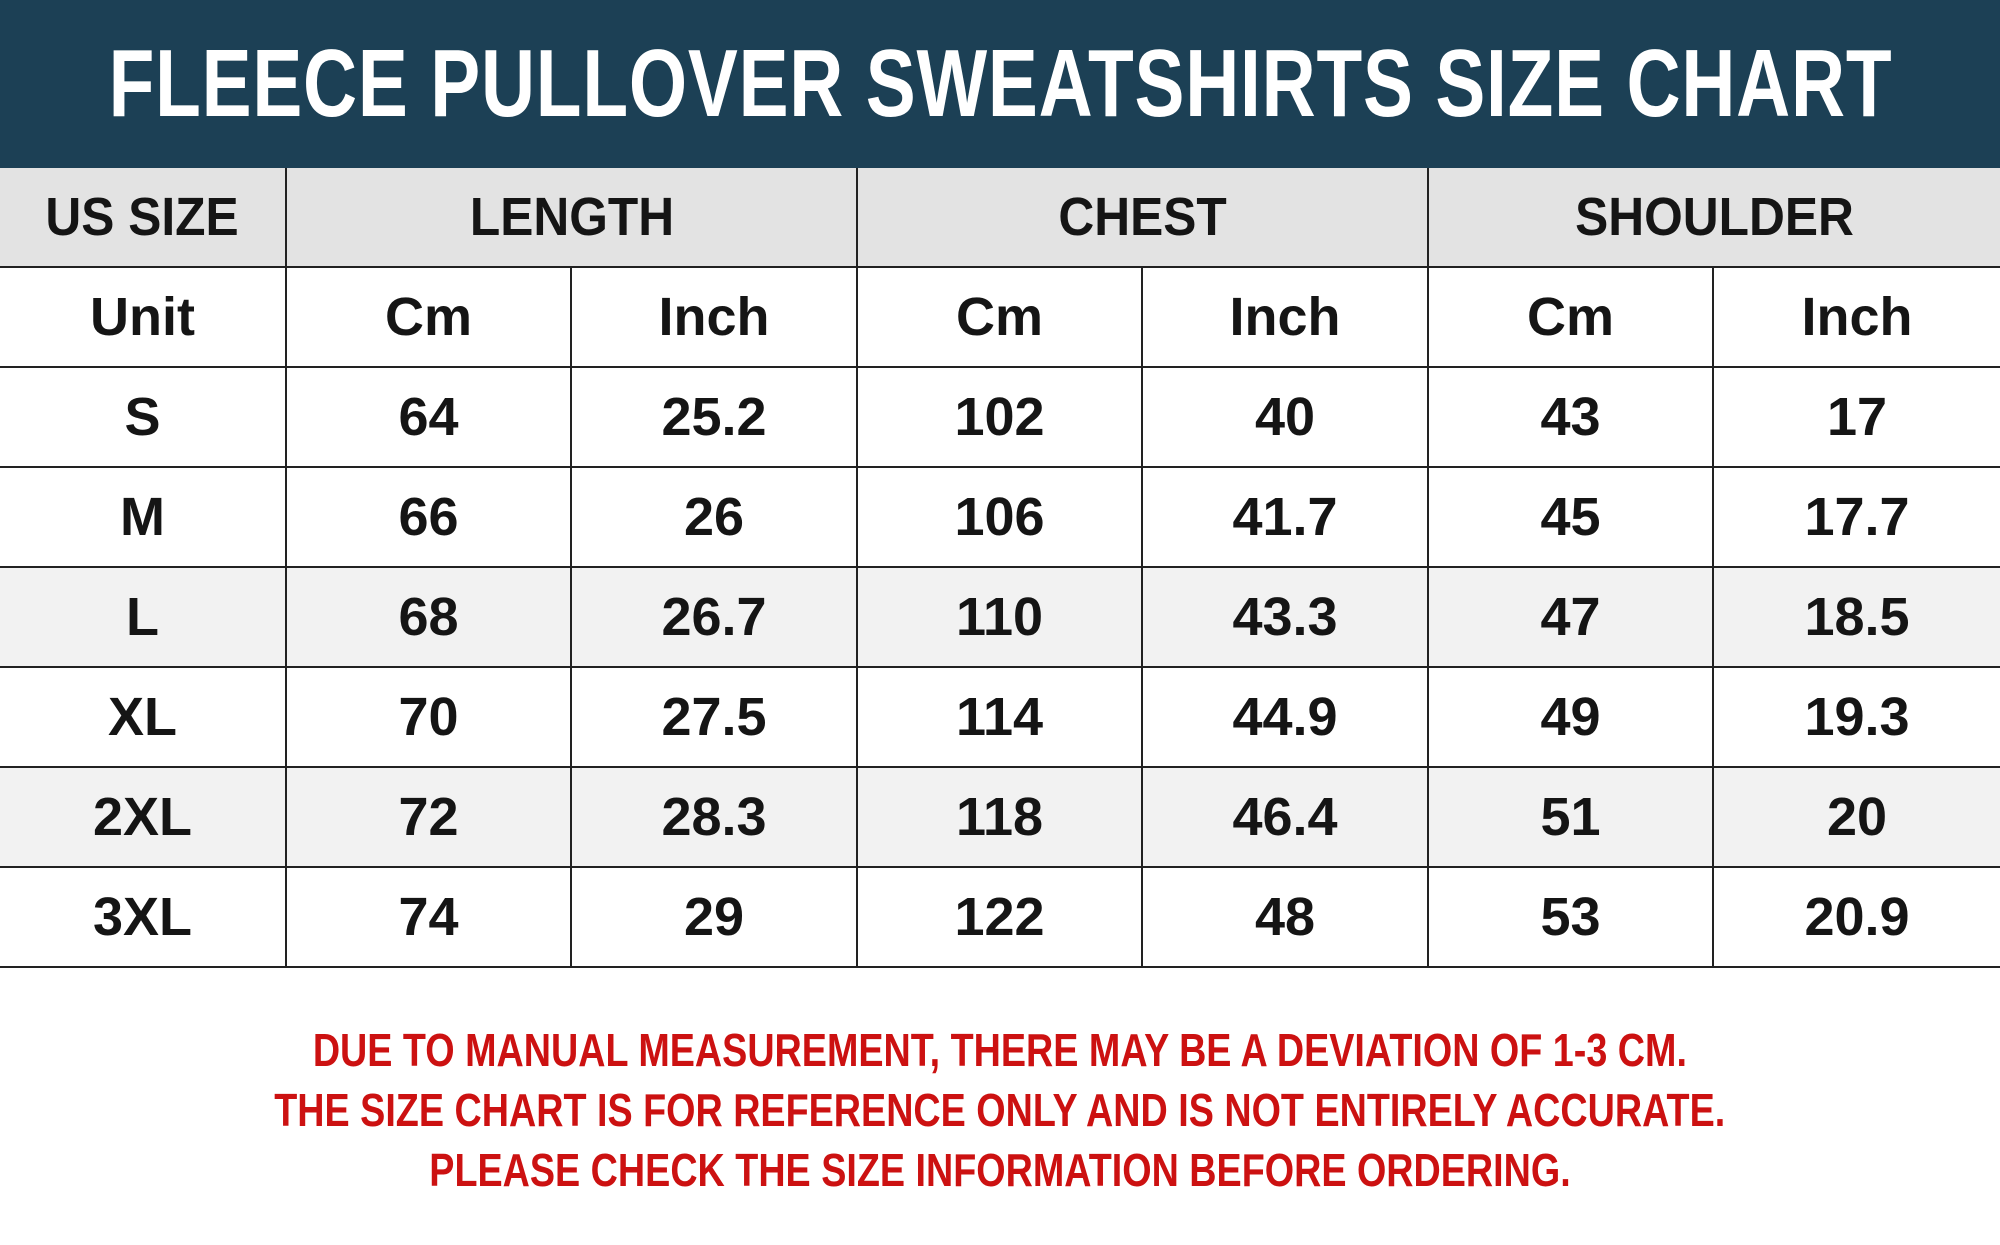 The height and width of the screenshot is (1245, 2000). What do you see at coordinates (1856, 817) in the screenshot?
I see `table-cell: 20` at bounding box center [1856, 817].